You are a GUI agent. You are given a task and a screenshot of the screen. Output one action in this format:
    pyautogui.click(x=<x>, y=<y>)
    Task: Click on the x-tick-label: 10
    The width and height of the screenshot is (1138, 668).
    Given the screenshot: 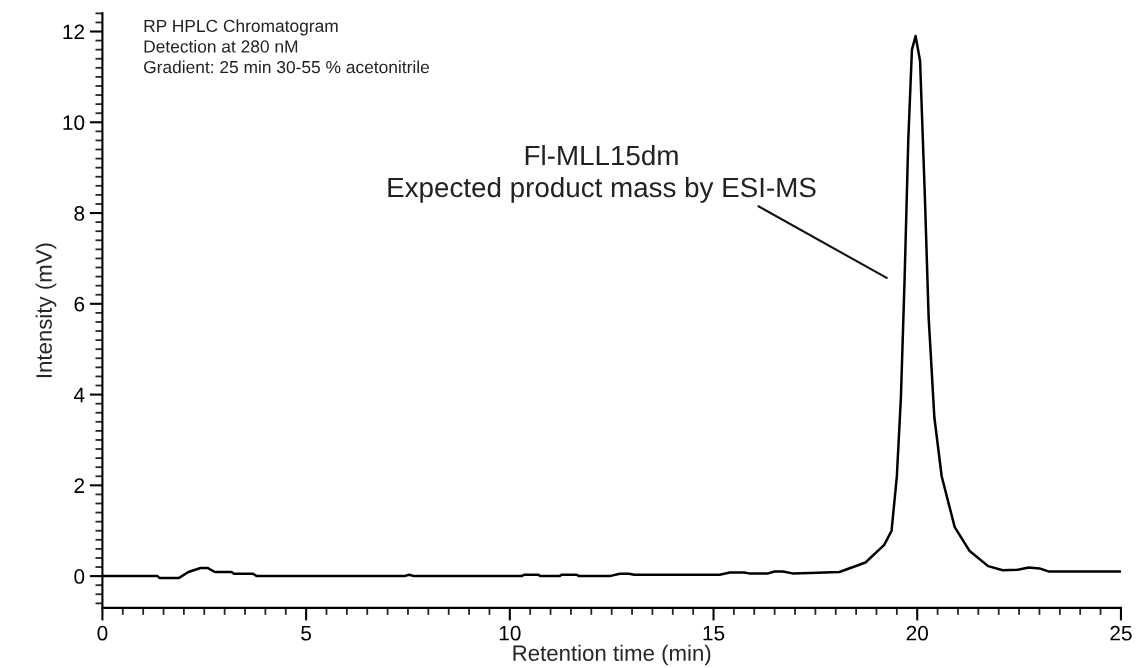 What is the action you would take?
    pyautogui.click(x=510, y=633)
    